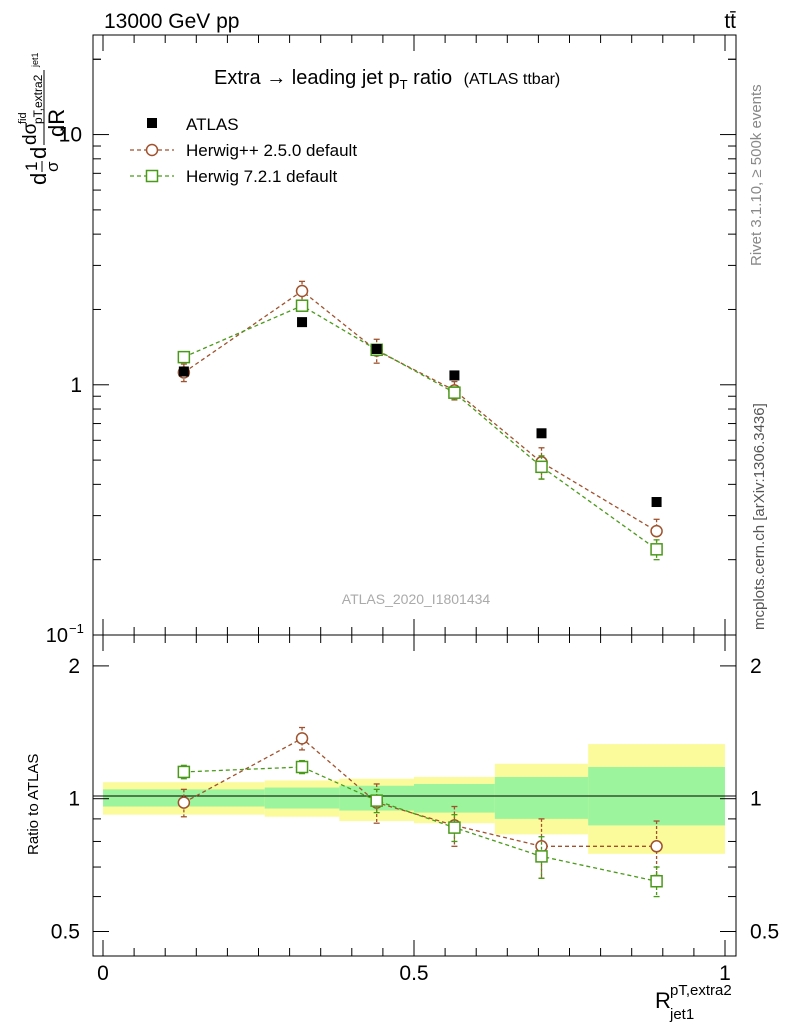  Describe the element at coordinates (23, 118) in the screenshot. I see `svg-text: fid` at that location.